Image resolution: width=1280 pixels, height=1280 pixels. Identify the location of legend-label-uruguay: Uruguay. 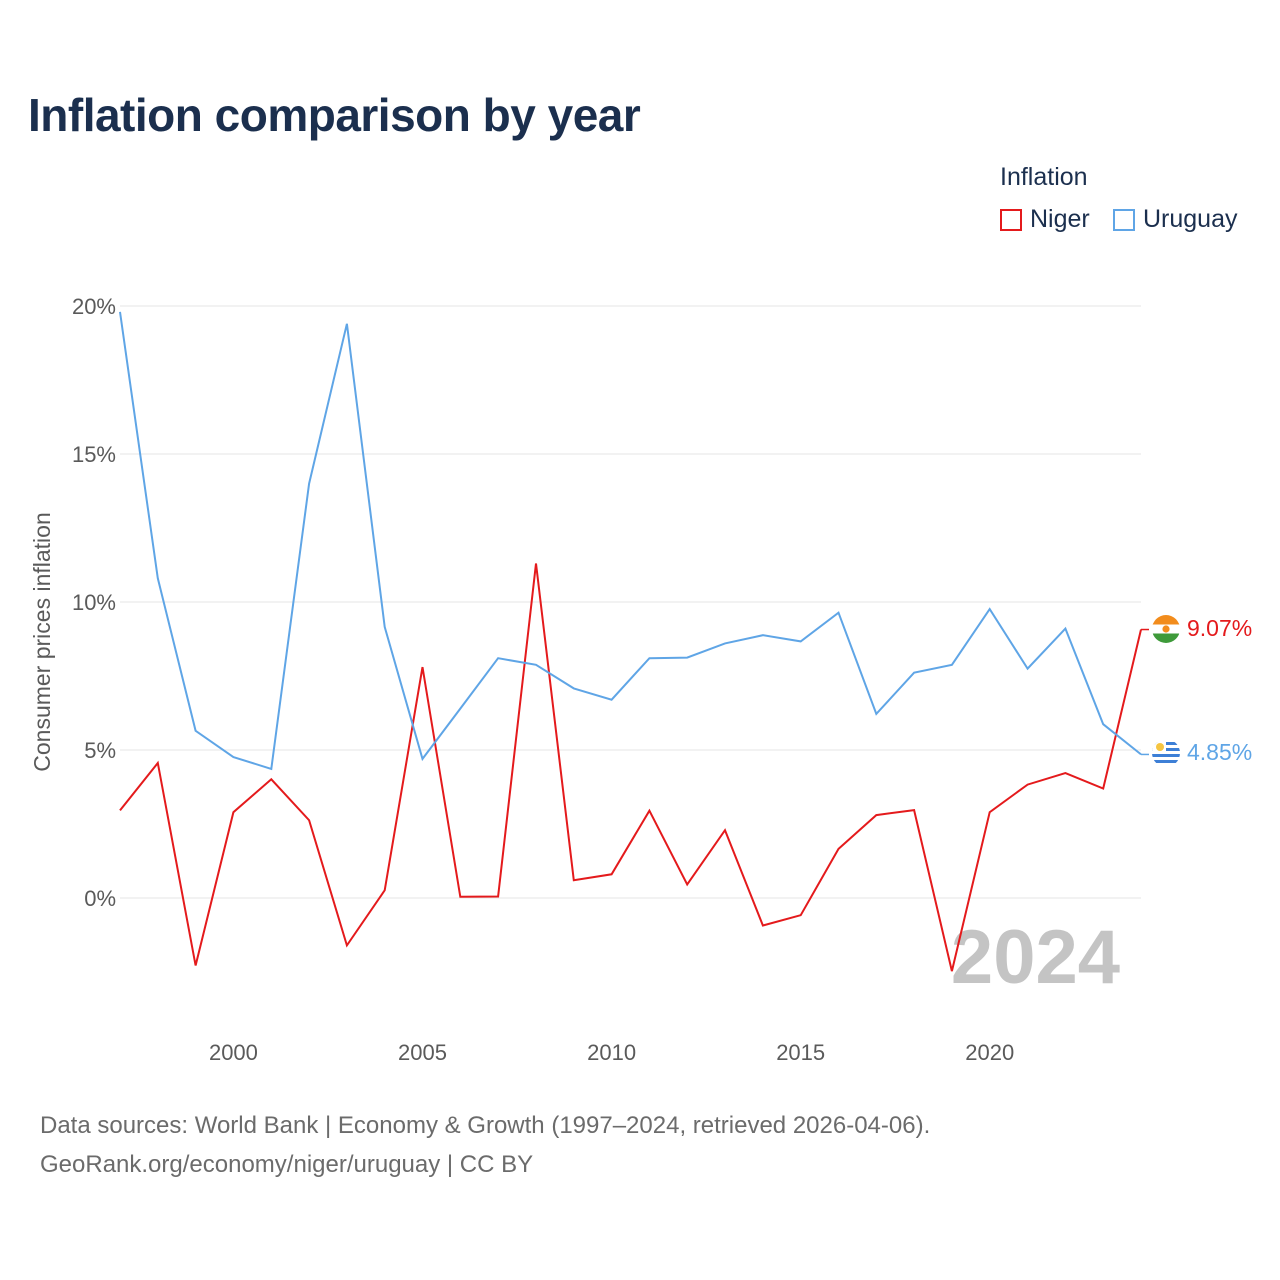
(1190, 219).